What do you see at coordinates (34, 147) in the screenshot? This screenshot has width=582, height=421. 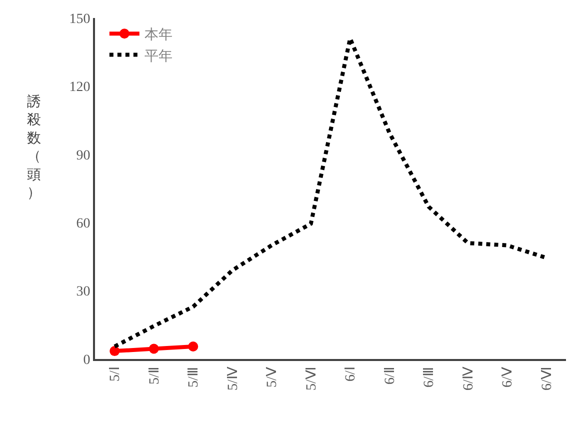 I see `y-axis-title: 誘殺数（頭）` at bounding box center [34, 147].